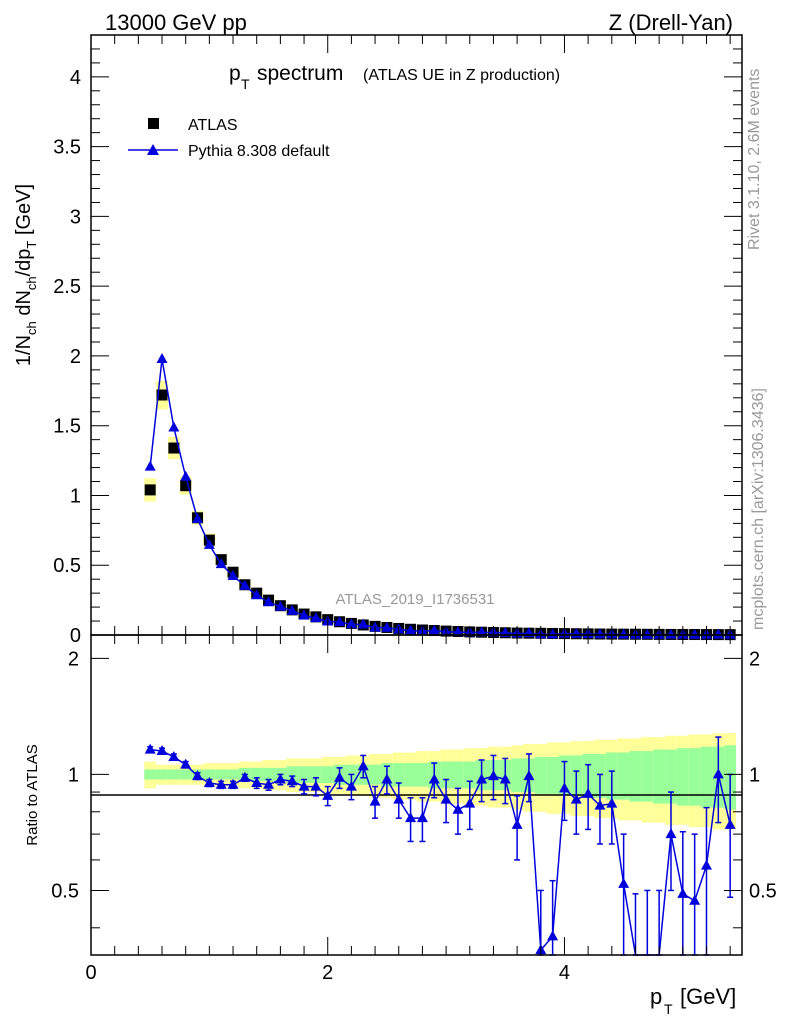  I want to click on y-tick-label: 0.5, so click(67, 566).